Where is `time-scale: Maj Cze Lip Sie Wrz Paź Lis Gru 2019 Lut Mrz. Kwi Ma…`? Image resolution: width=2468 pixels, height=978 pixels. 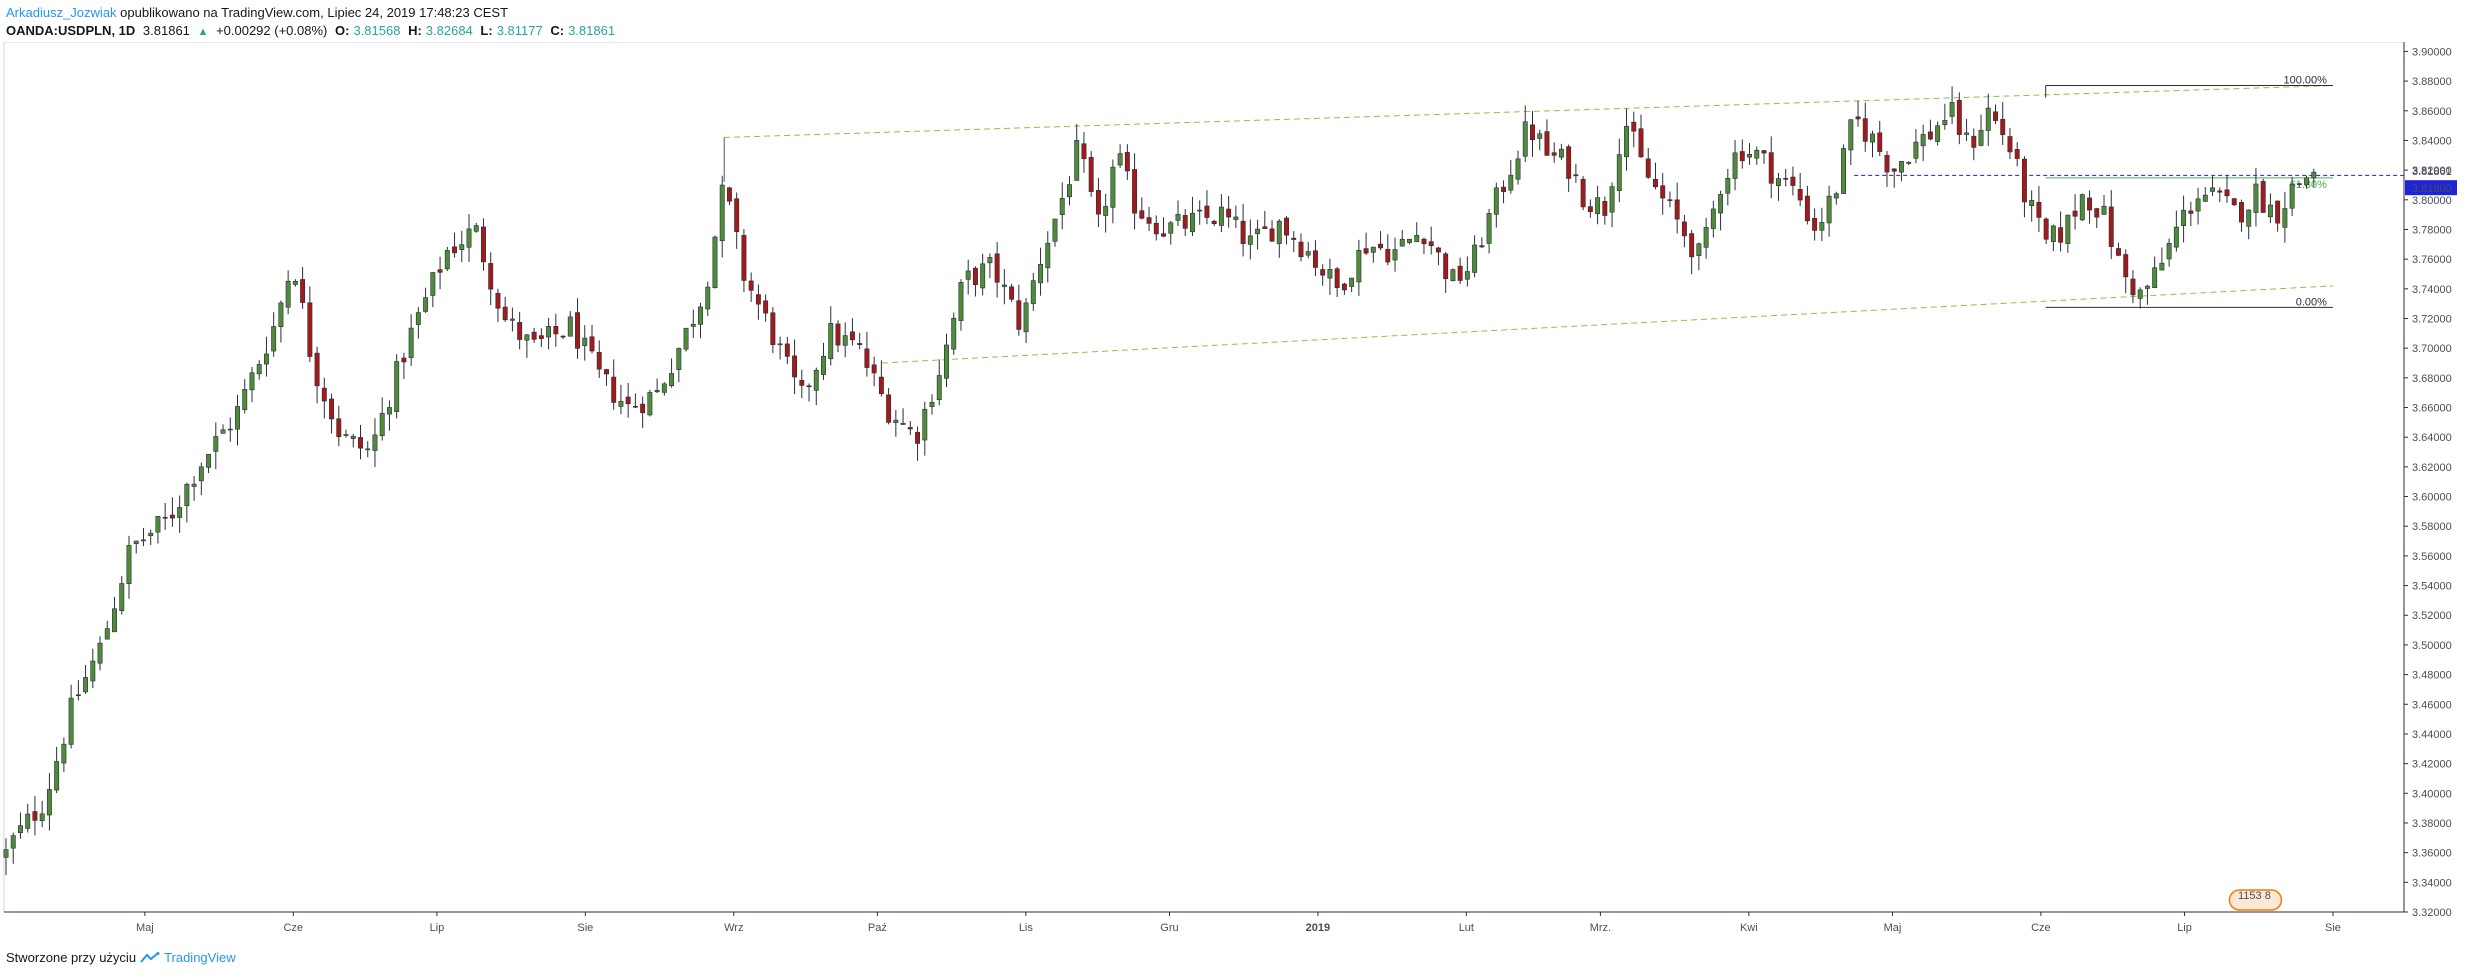
time-scale: Maj Cze Lip Sie Wrz Paź Lis Gru 2019 Lut Mrz. Kwi Ma… is located at coordinates (1204, 922).